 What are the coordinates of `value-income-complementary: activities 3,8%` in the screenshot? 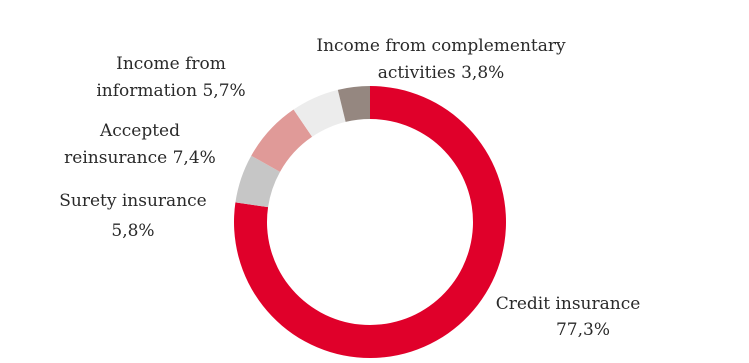 It's located at (441, 73).